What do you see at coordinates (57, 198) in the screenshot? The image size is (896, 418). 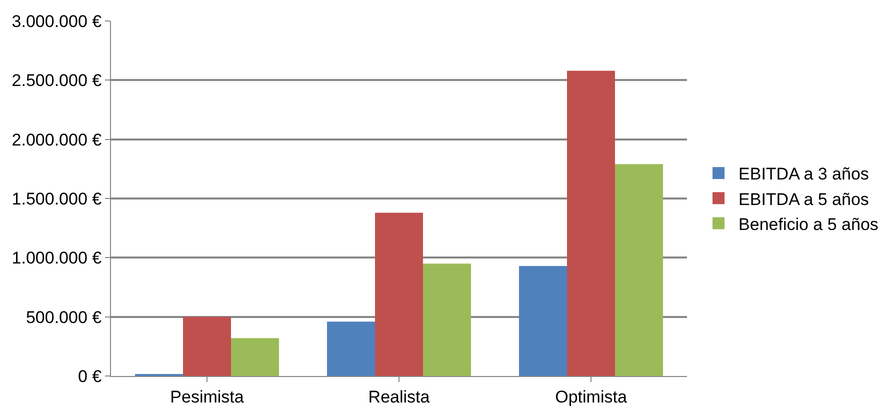 I see `y-tick-label: 1.500.000 €` at bounding box center [57, 198].